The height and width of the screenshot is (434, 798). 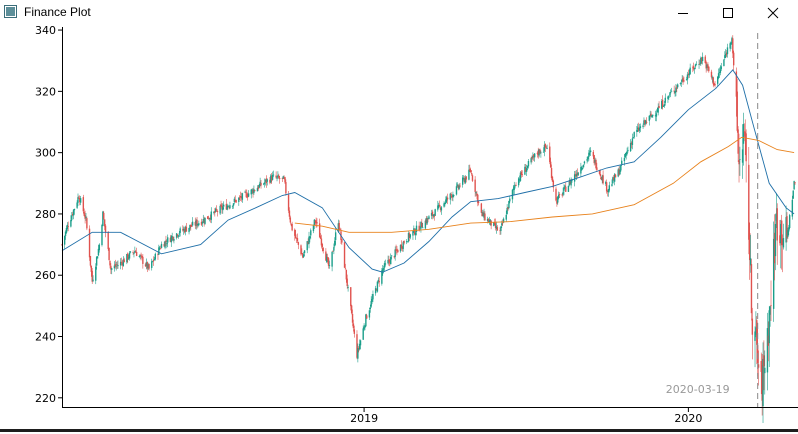 I want to click on app-icon, so click(x=10, y=11).